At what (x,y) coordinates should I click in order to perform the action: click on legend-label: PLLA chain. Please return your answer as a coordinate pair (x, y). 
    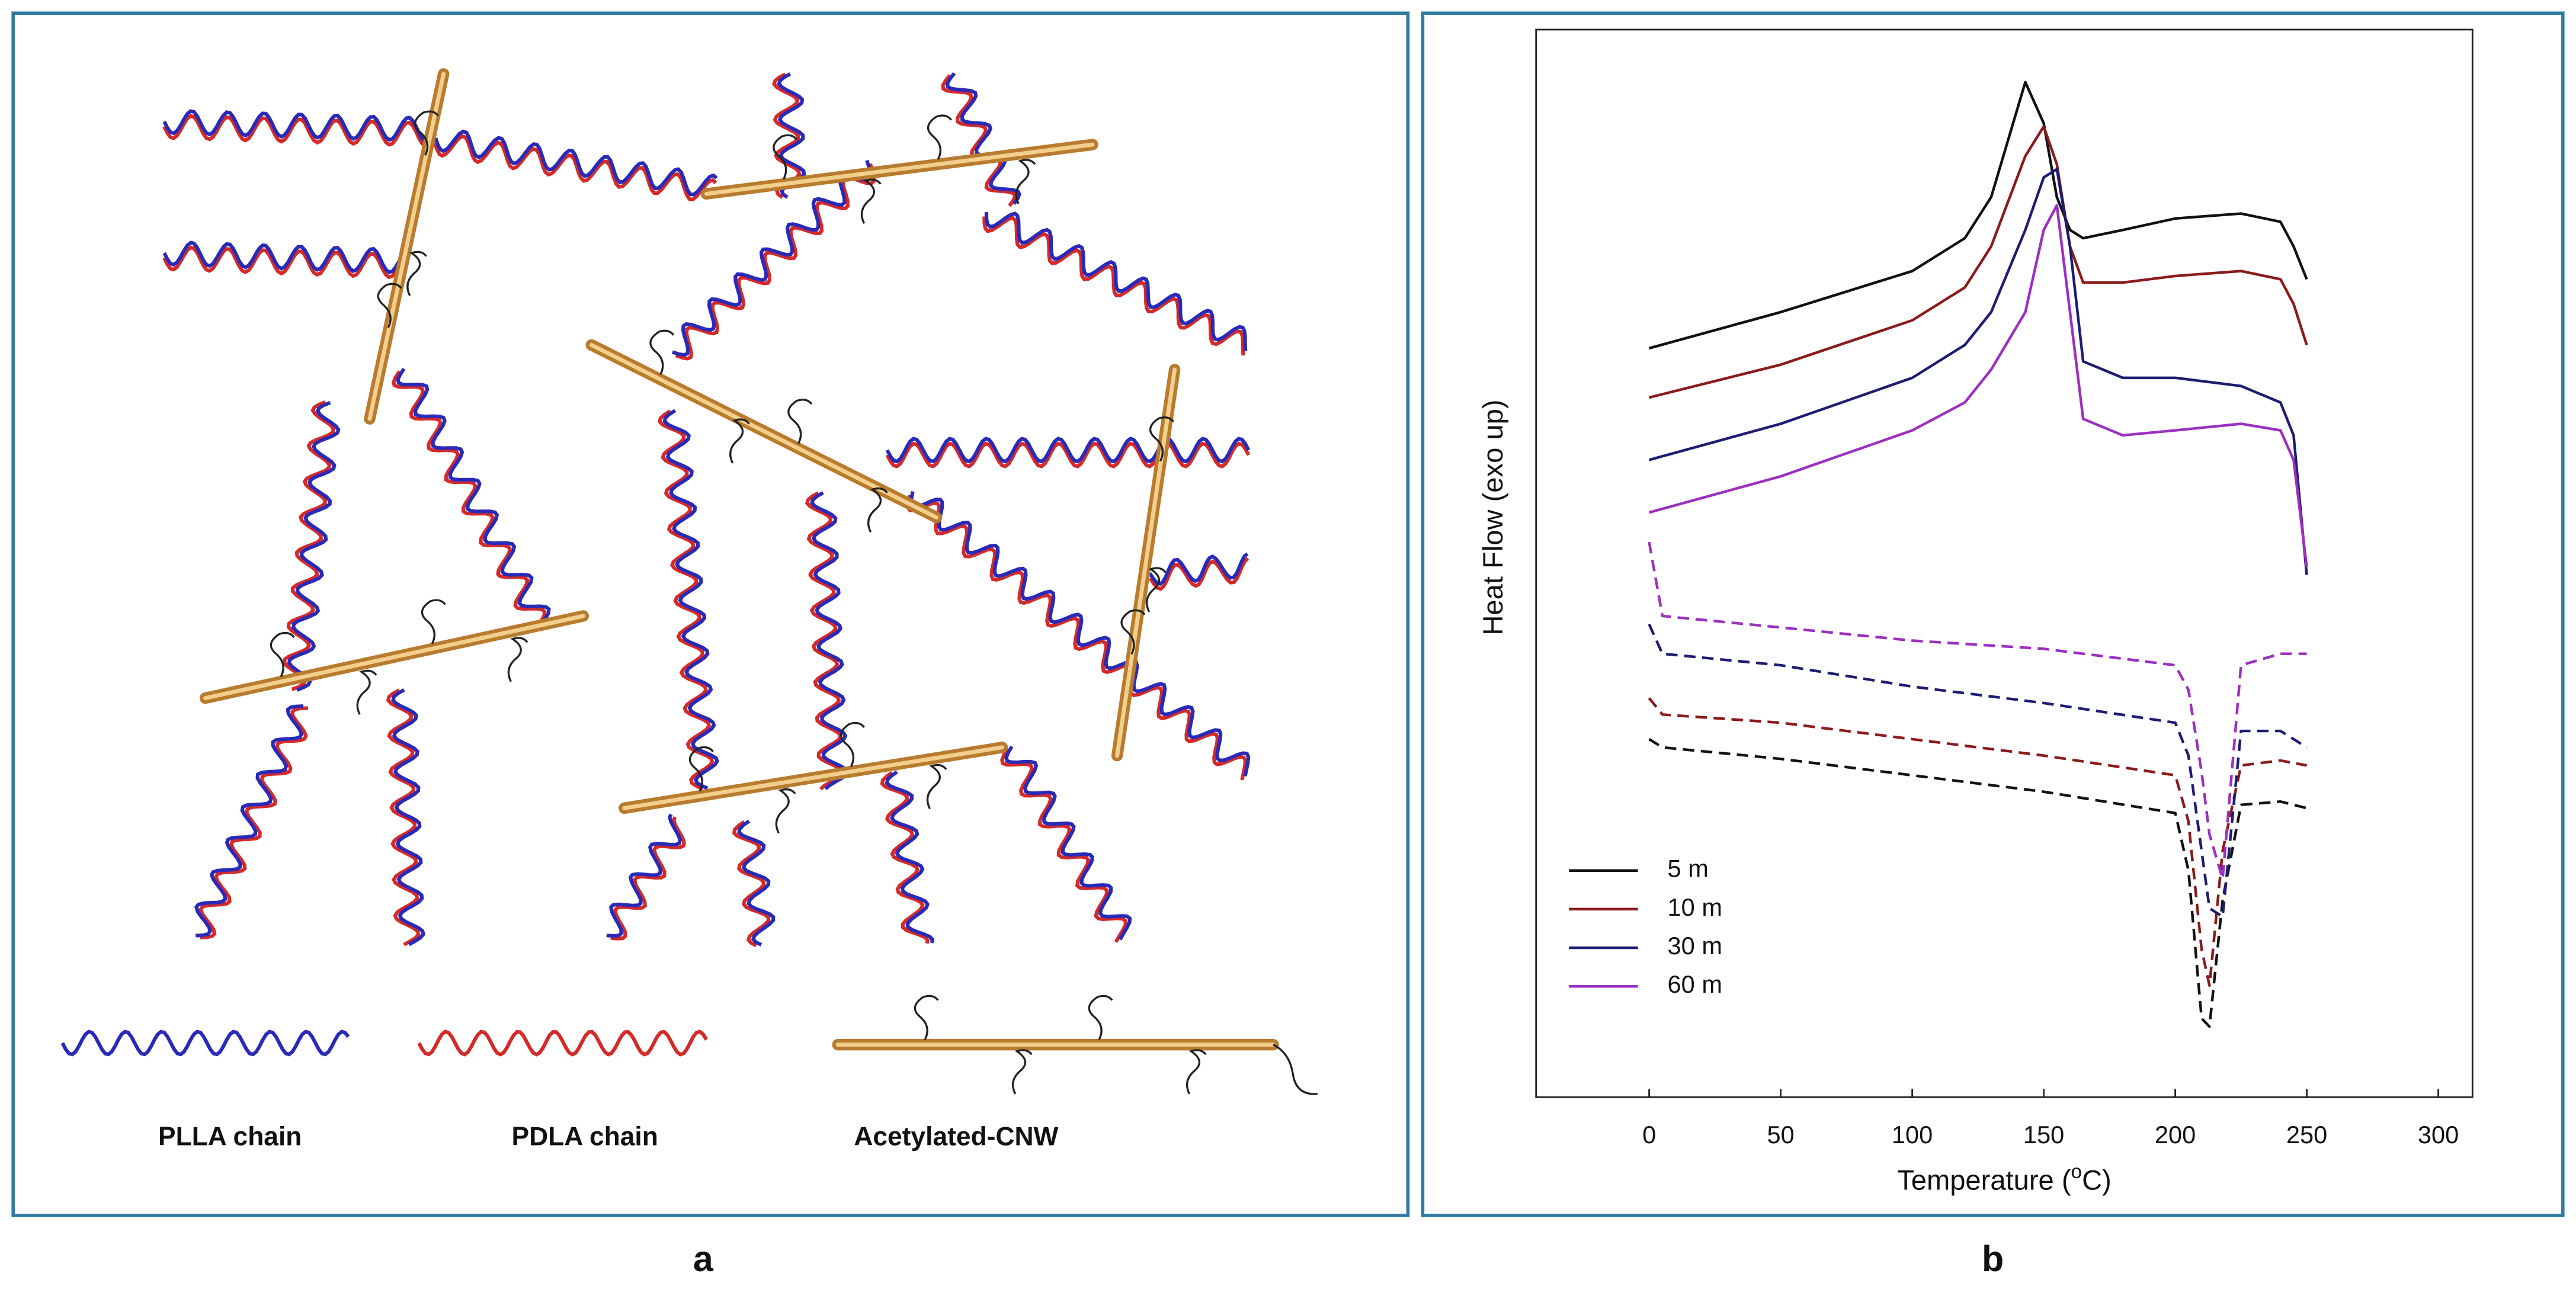
    Looking at the image, I should click on (230, 1136).